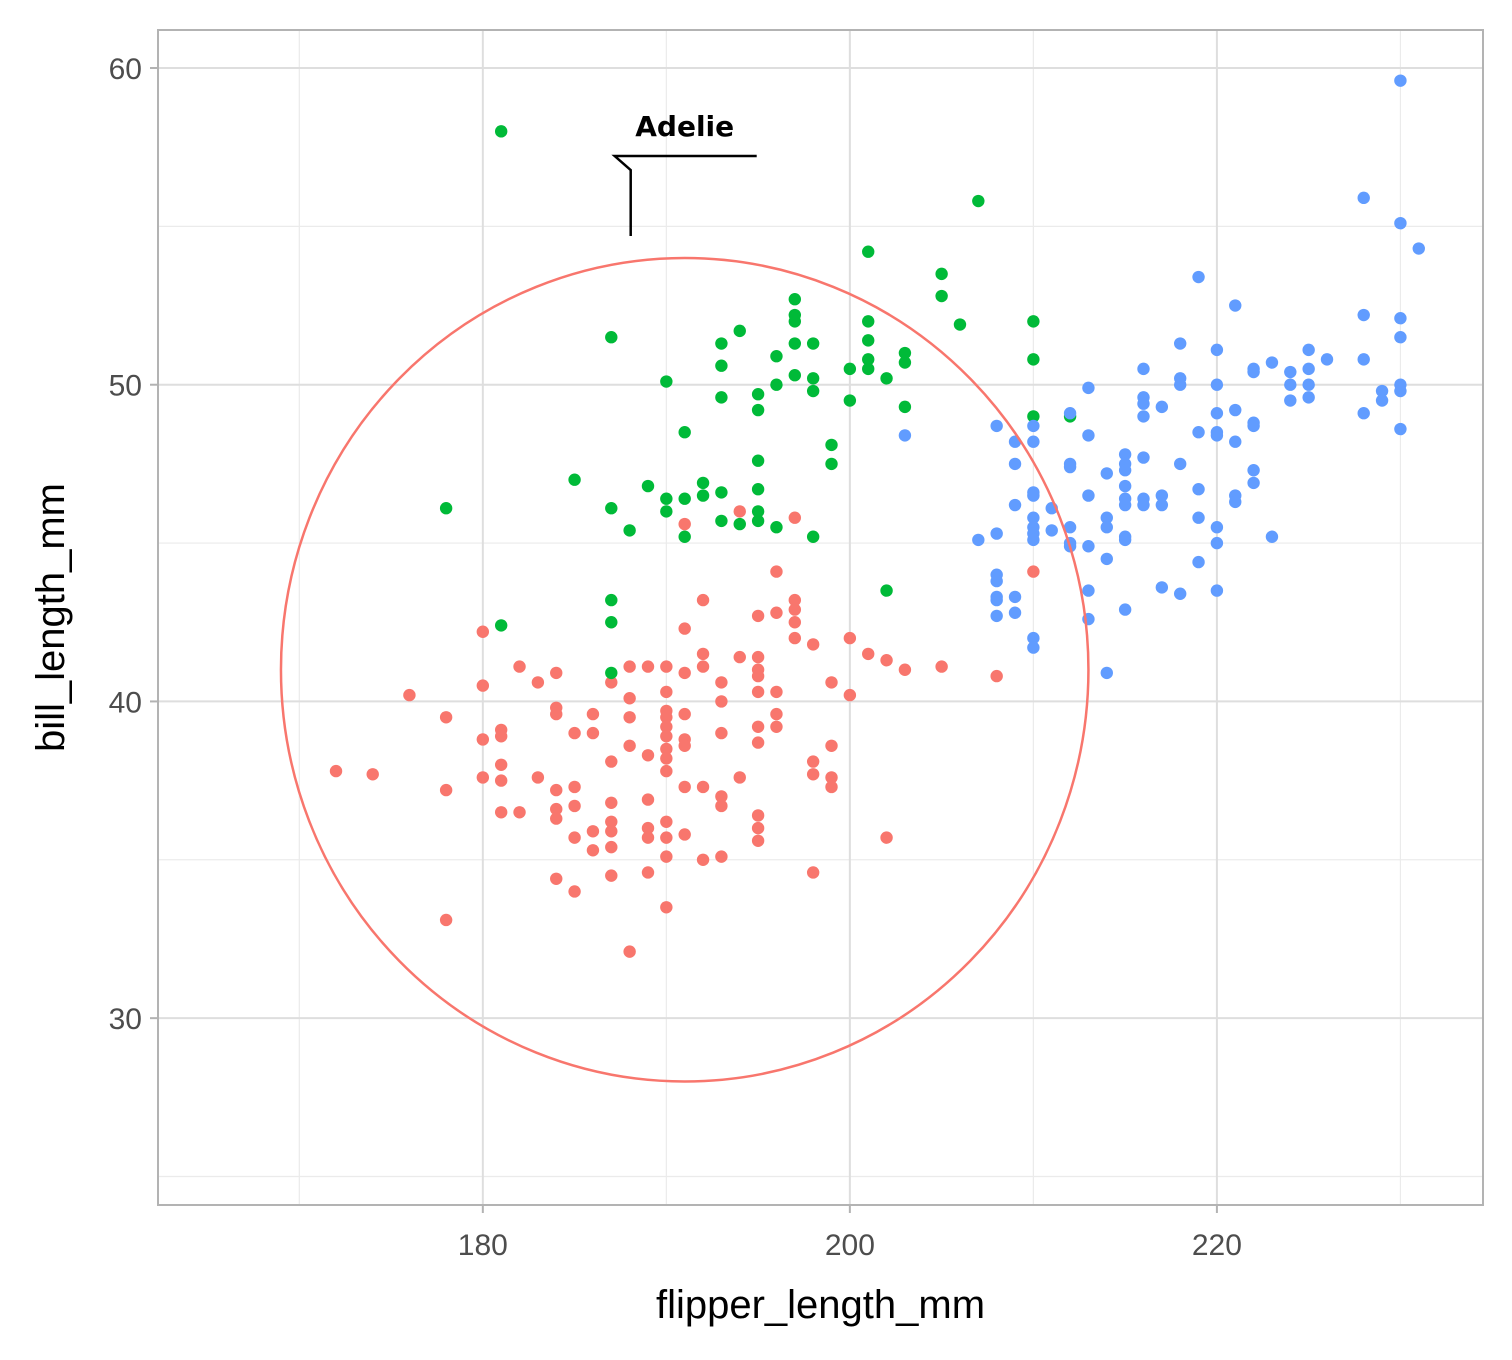  Describe the element at coordinates (1217, 1245) in the screenshot. I see `x-tick-label: 220` at that location.